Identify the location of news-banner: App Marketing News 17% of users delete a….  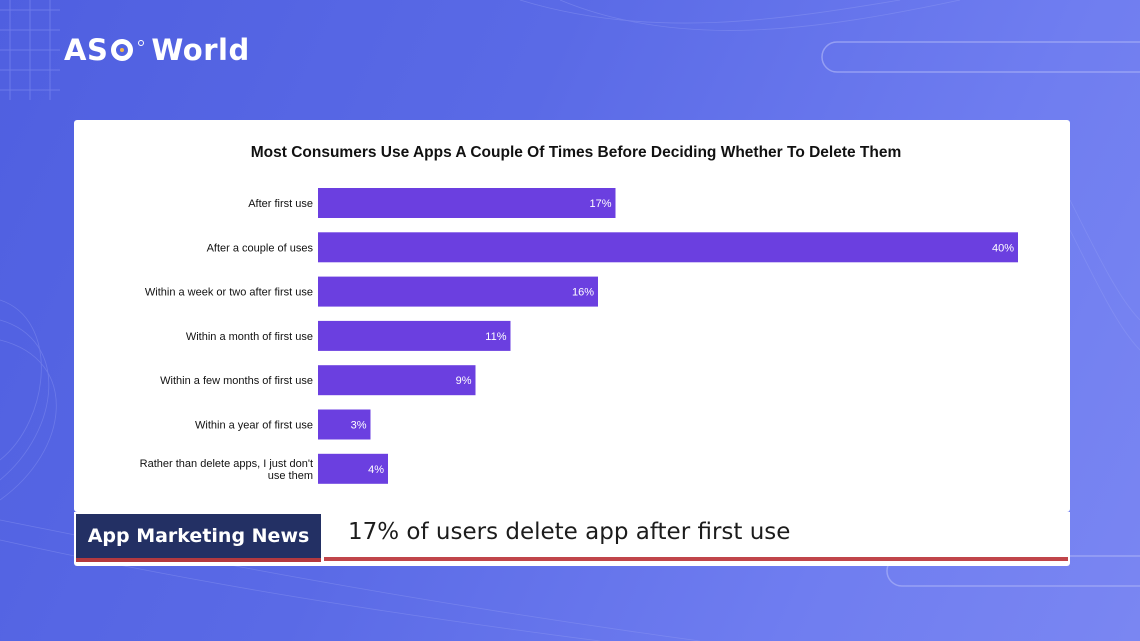
(572, 539).